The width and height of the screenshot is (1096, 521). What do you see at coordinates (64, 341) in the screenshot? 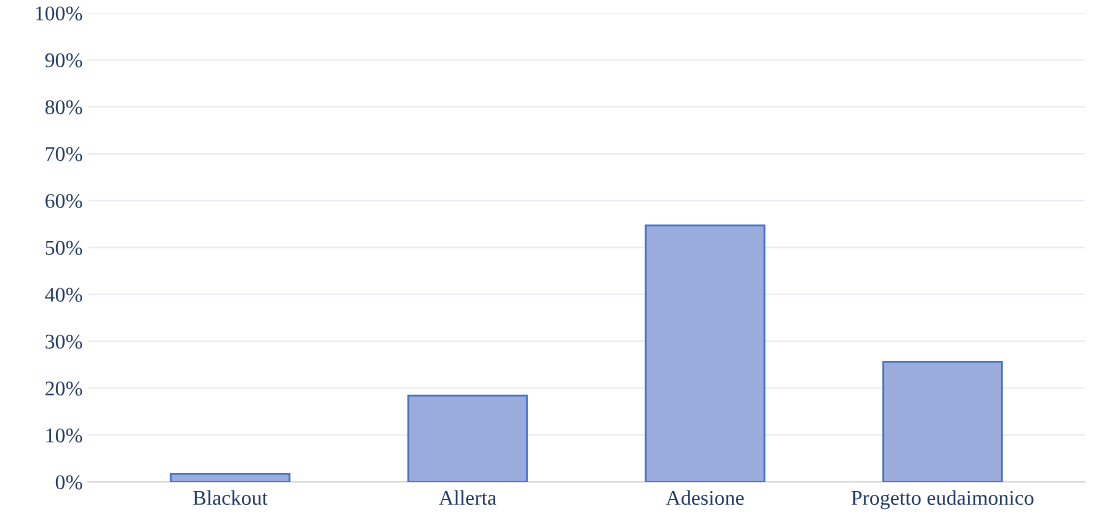
I see `y-tick-label: 30%` at bounding box center [64, 341].